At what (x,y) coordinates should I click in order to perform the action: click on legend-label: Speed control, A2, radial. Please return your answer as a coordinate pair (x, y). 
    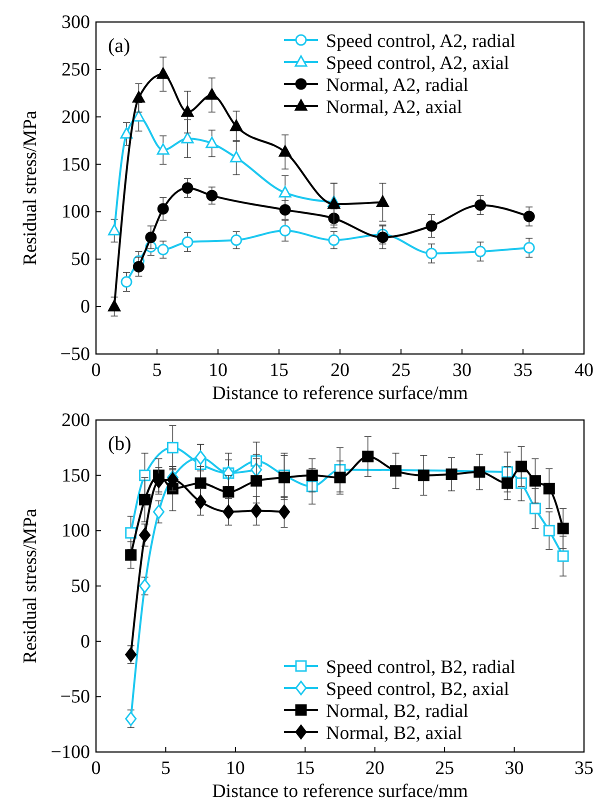
    Looking at the image, I should click on (421, 41).